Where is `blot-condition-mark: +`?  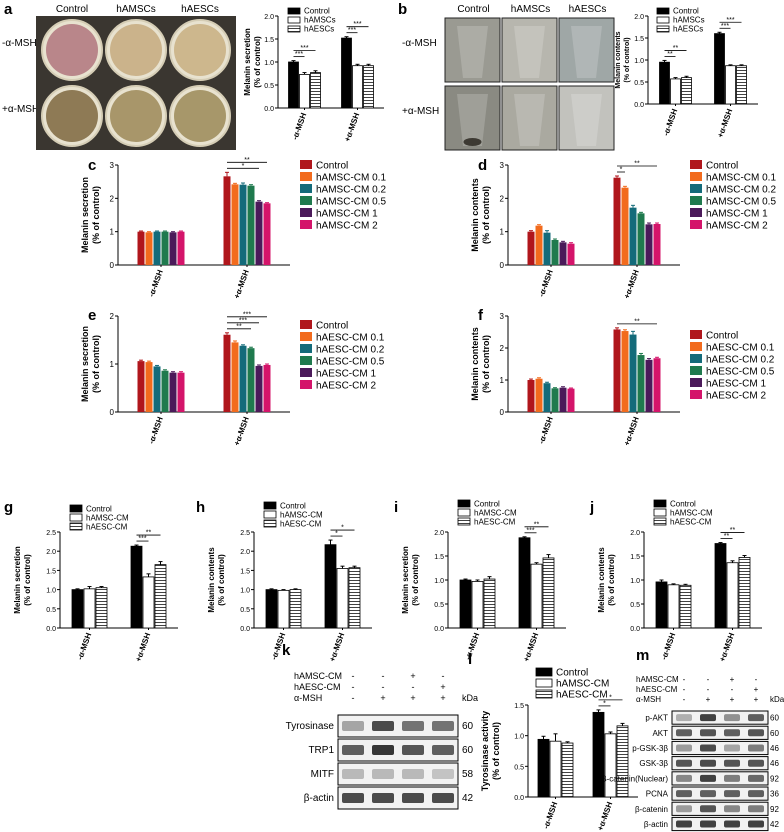
blot-condition-mark: + is located at coordinates (756, 689).